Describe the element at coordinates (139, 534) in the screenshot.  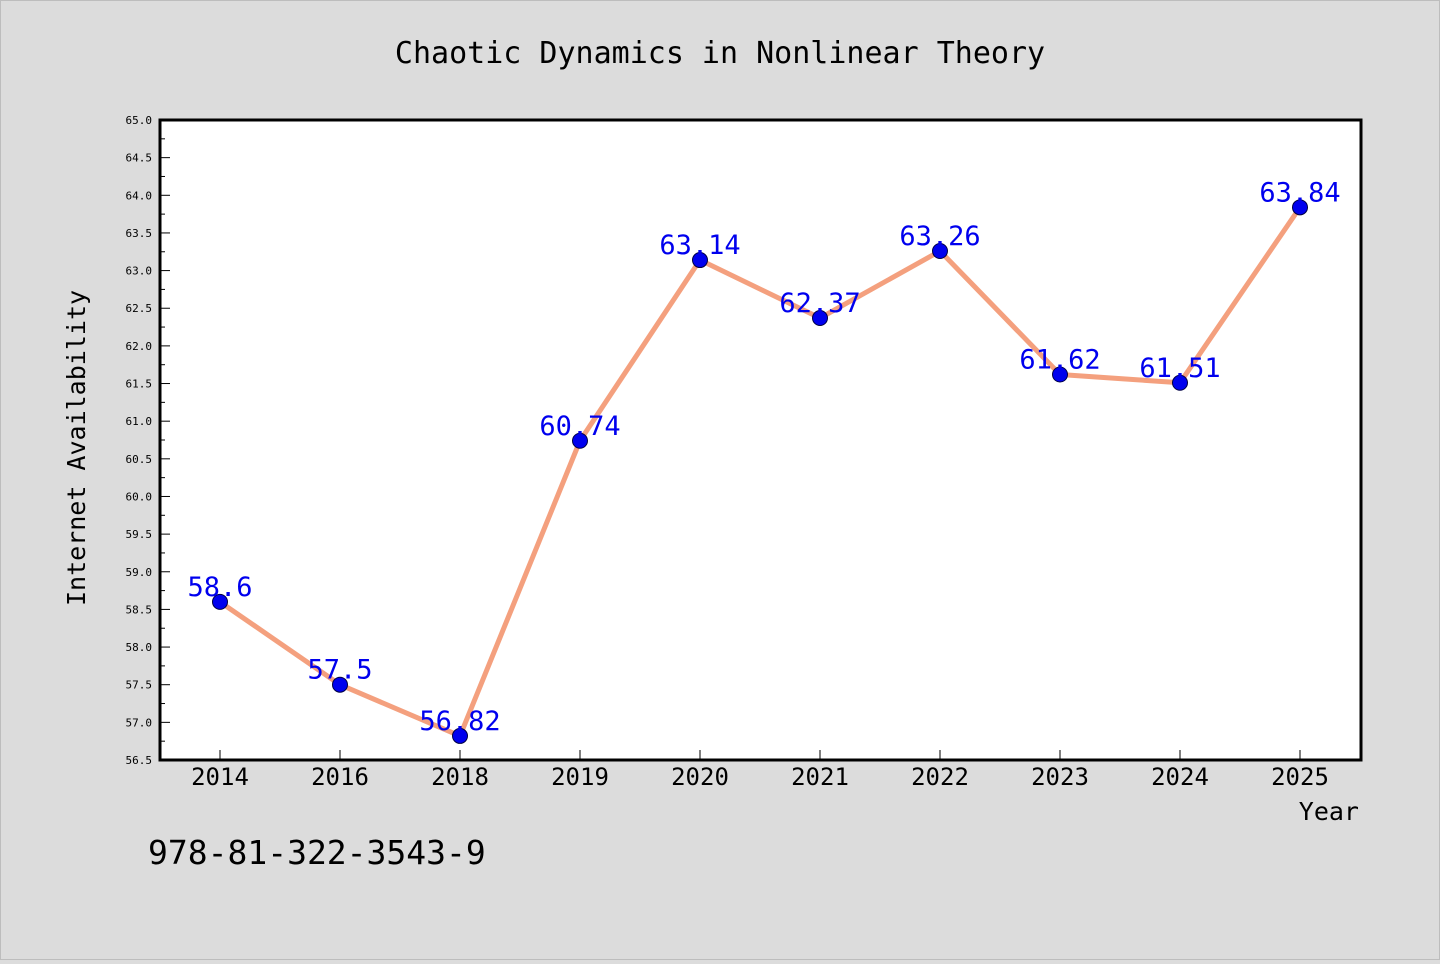
I see `y-tick-label: 59.5` at that location.